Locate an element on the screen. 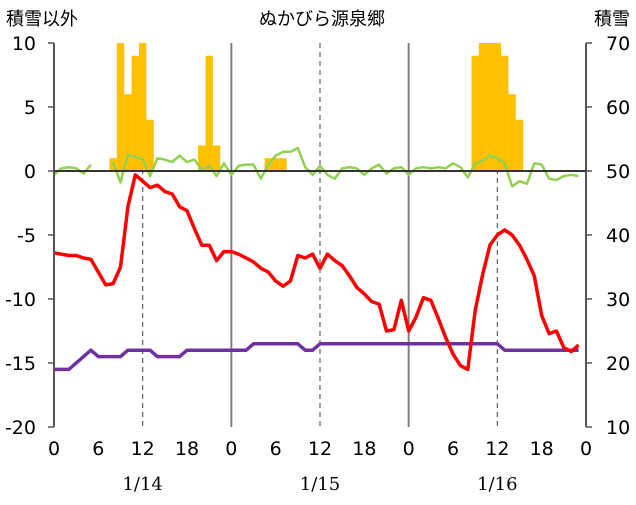 Image resolution: width=636 pixels, height=505 pixels. snow-diff-line is located at coordinates (316, 167).